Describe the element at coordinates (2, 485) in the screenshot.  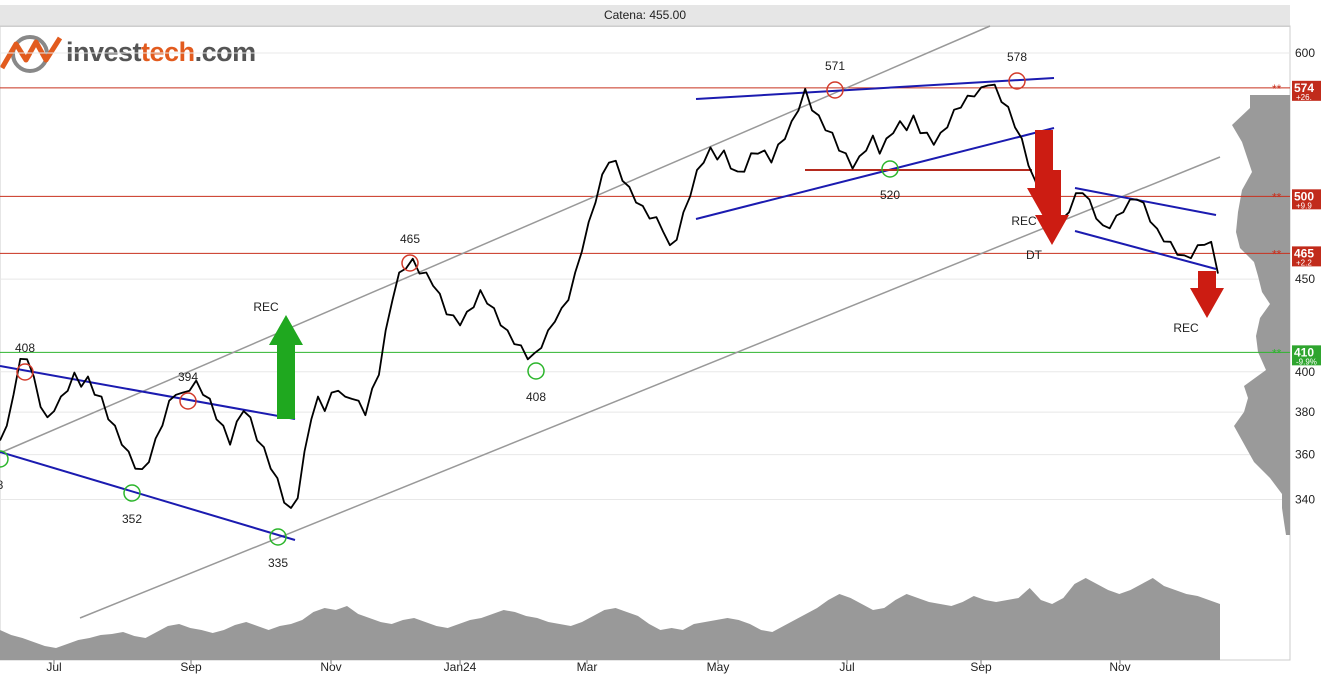
I see `trough-label: 8` at that location.